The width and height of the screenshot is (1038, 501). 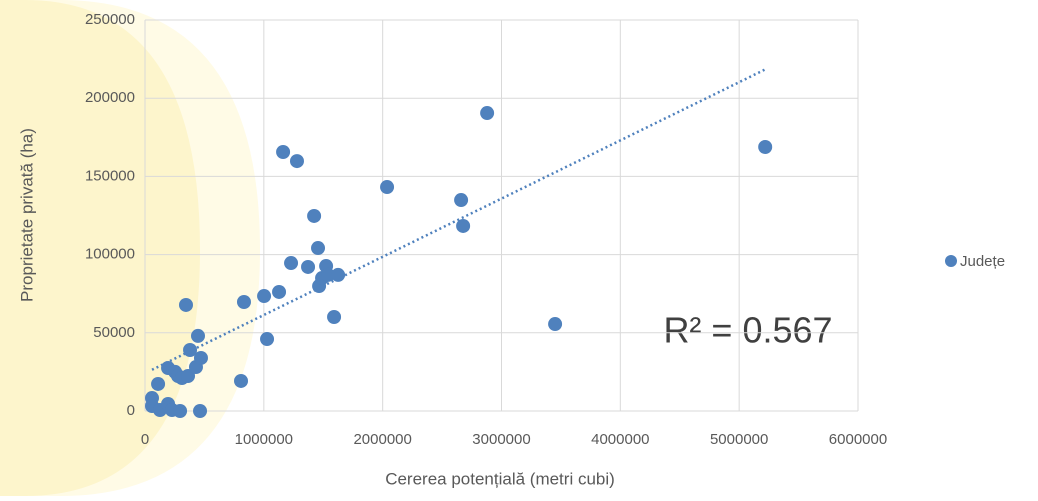 I want to click on y-tick-label: 200000, so click(x=110, y=97).